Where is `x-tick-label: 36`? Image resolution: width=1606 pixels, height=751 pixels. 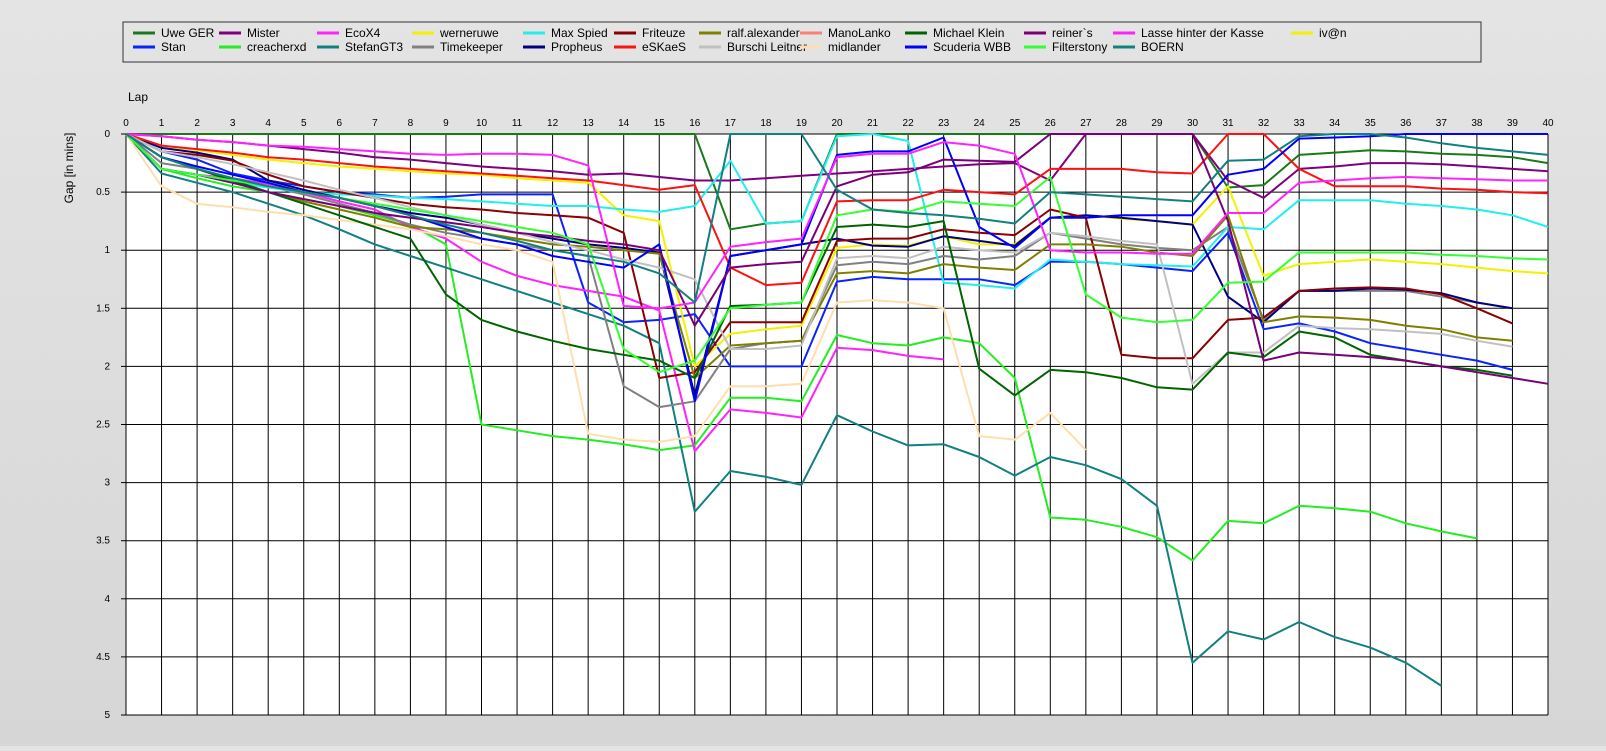
x-tick-label: 36 is located at coordinates (1406, 123).